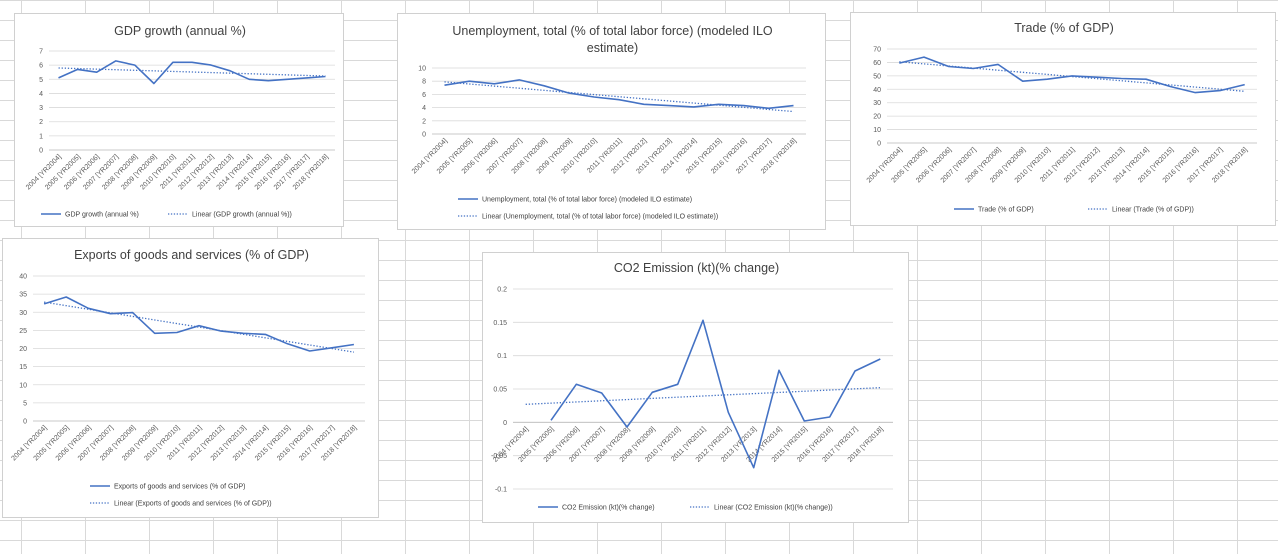 Image resolution: width=1278 pixels, height=554 pixels. I want to click on legend-series-label: GDP growth (annual %), so click(102, 215).